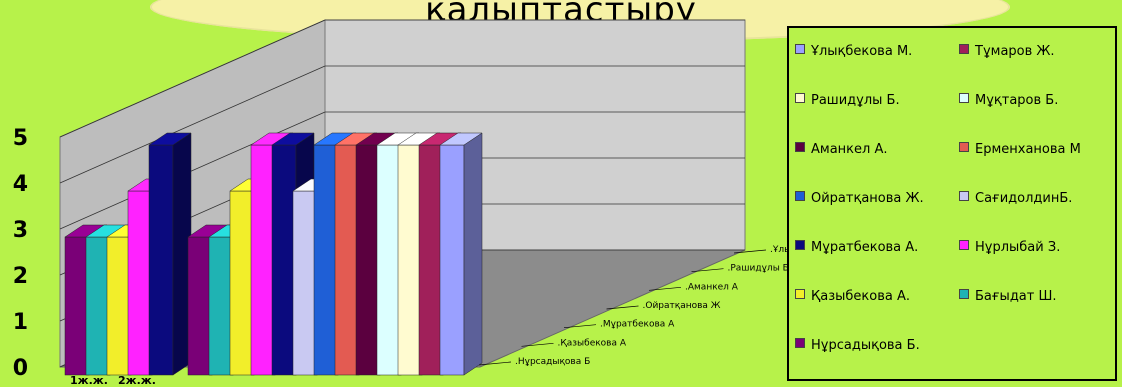 The height and width of the screenshot is (387, 1122). I want to click on depth-tick-label: .Нұрсадықова Б, so click(552, 362).